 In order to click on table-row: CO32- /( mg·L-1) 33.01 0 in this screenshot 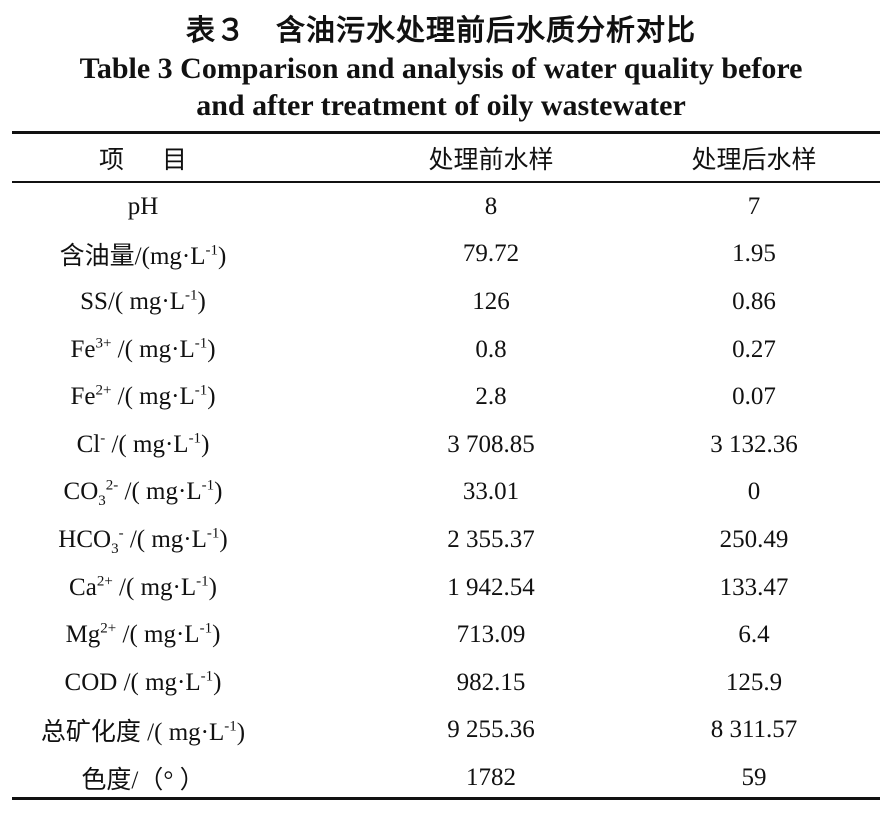, I will do `click(446, 493)`.